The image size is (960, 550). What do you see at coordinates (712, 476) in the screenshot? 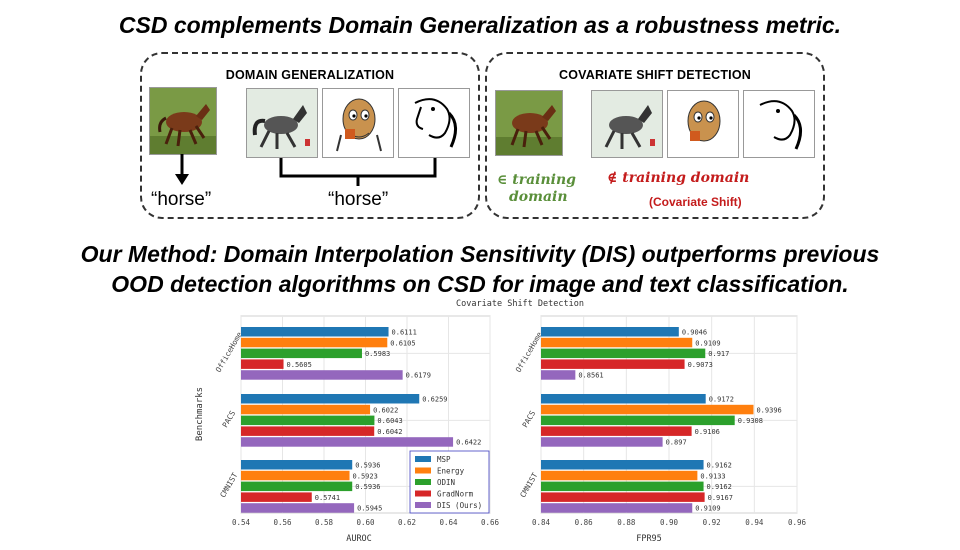
I see `data-label: 0.9133` at bounding box center [712, 476].